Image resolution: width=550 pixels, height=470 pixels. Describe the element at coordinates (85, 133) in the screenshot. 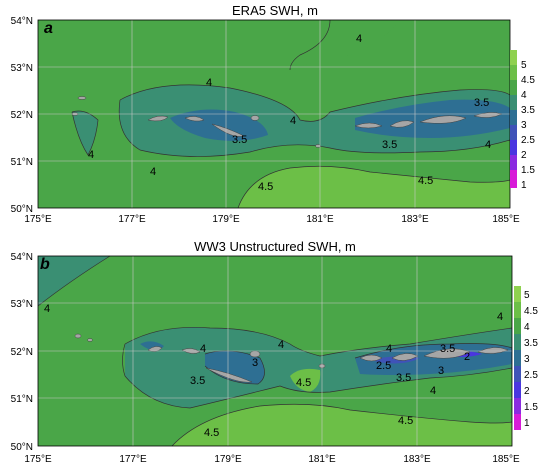

I see `swh-3-5-west` at that location.